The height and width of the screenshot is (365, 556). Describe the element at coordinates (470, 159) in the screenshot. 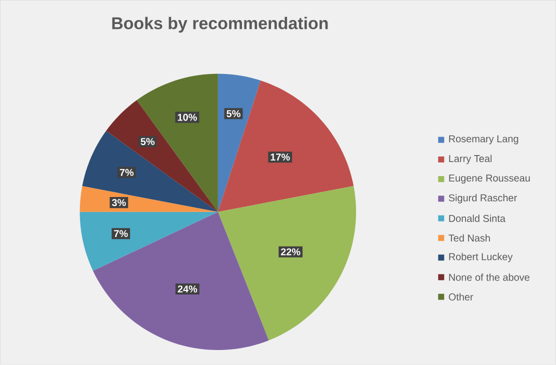

I see `legend-label: Larry Teal` at that location.